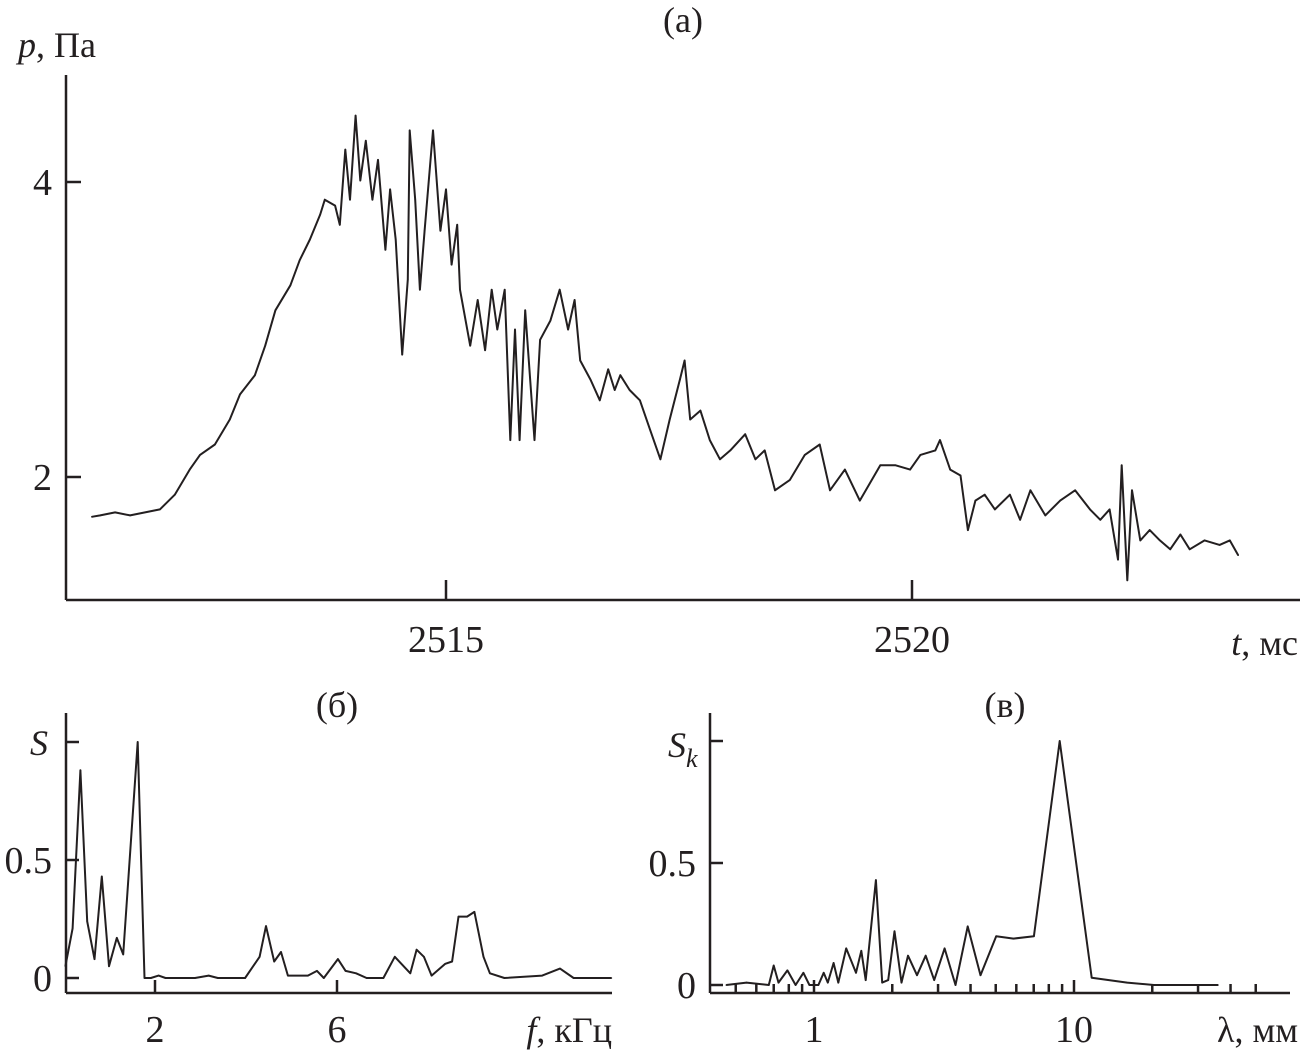 The image size is (1301, 1051). What do you see at coordinates (42, 478) in the screenshot?
I see `y-tick-label: 2` at bounding box center [42, 478].